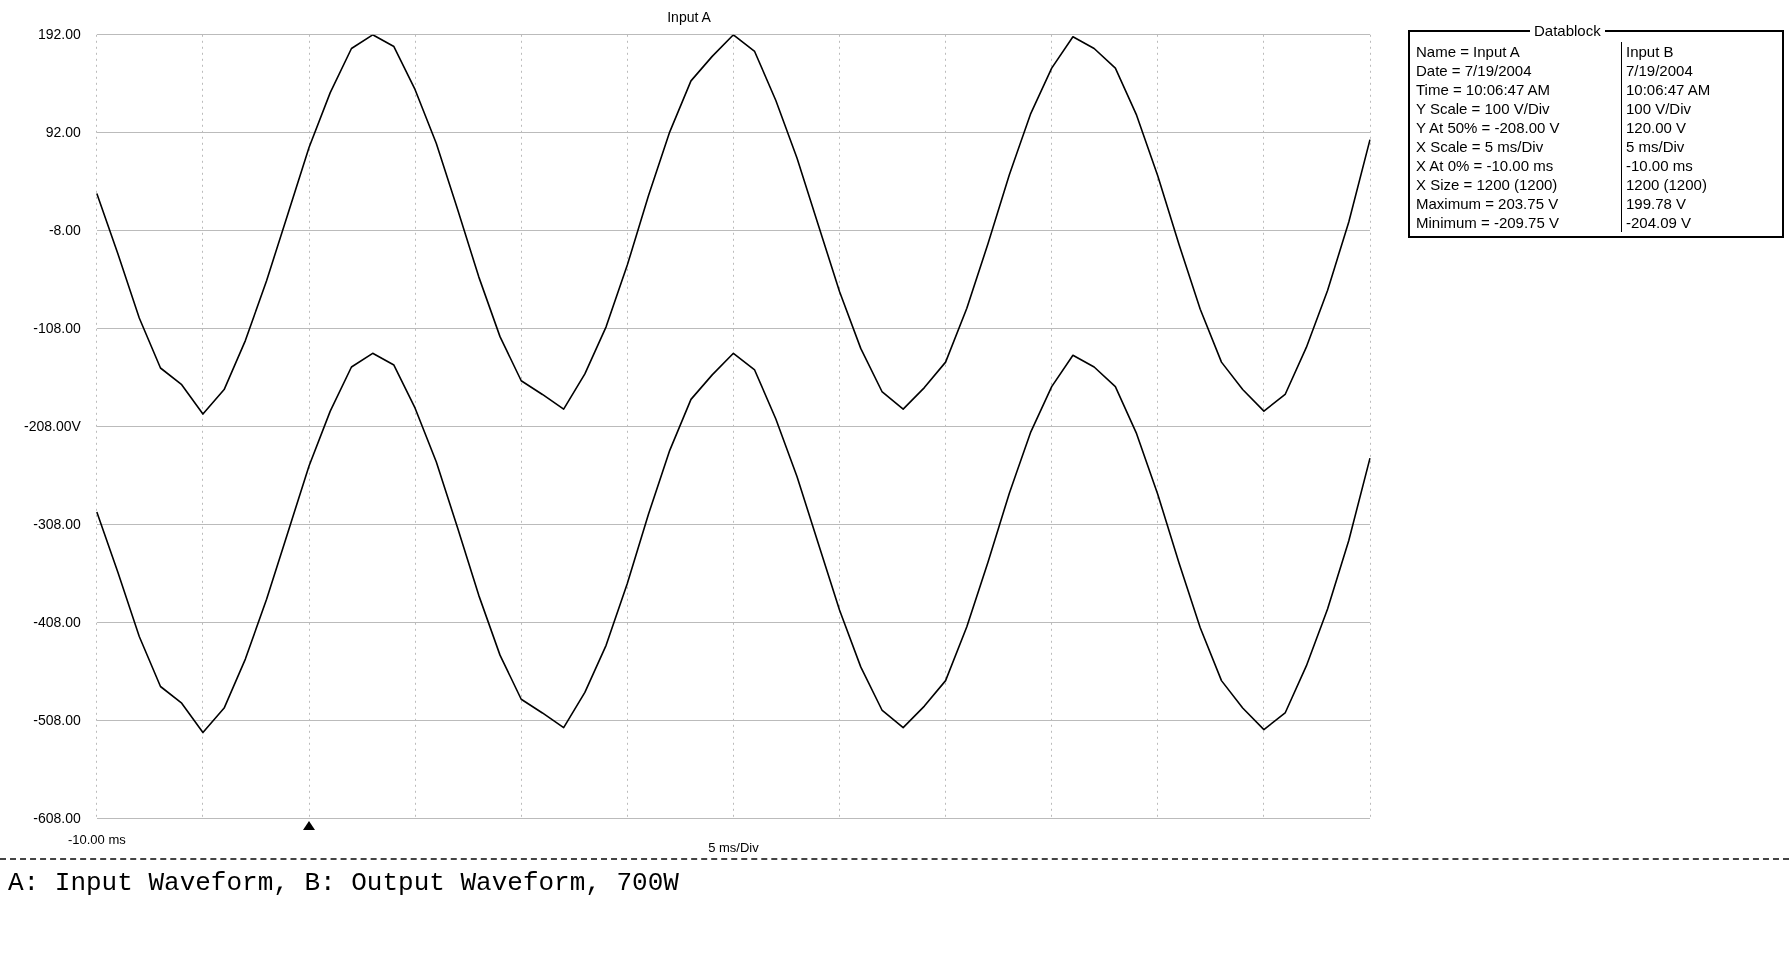 Image resolution: width=1789 pixels, height=977 pixels. Describe the element at coordinates (1483, 108) in the screenshot. I see `text: Y Scale = 100 V/Div` at that location.